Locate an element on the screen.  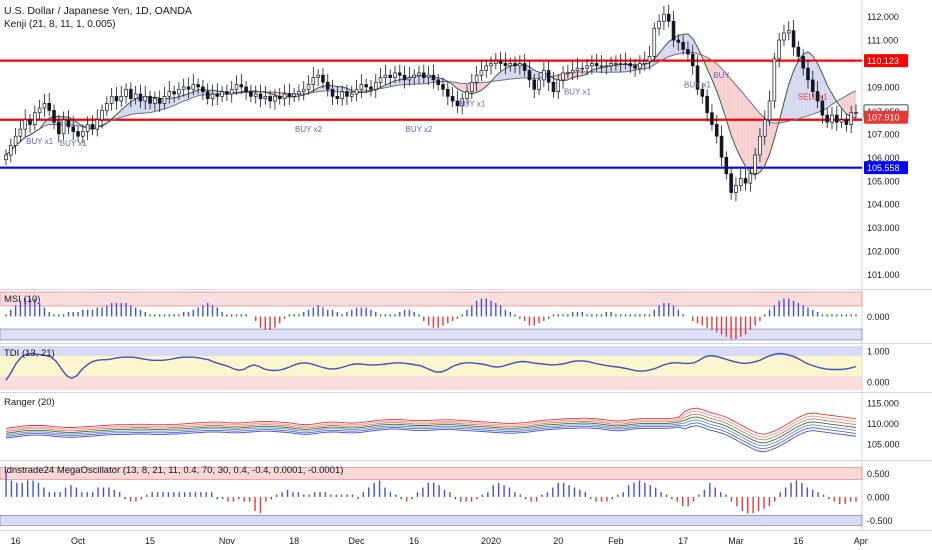
time-tick-label: Nov is located at coordinates (227, 541).